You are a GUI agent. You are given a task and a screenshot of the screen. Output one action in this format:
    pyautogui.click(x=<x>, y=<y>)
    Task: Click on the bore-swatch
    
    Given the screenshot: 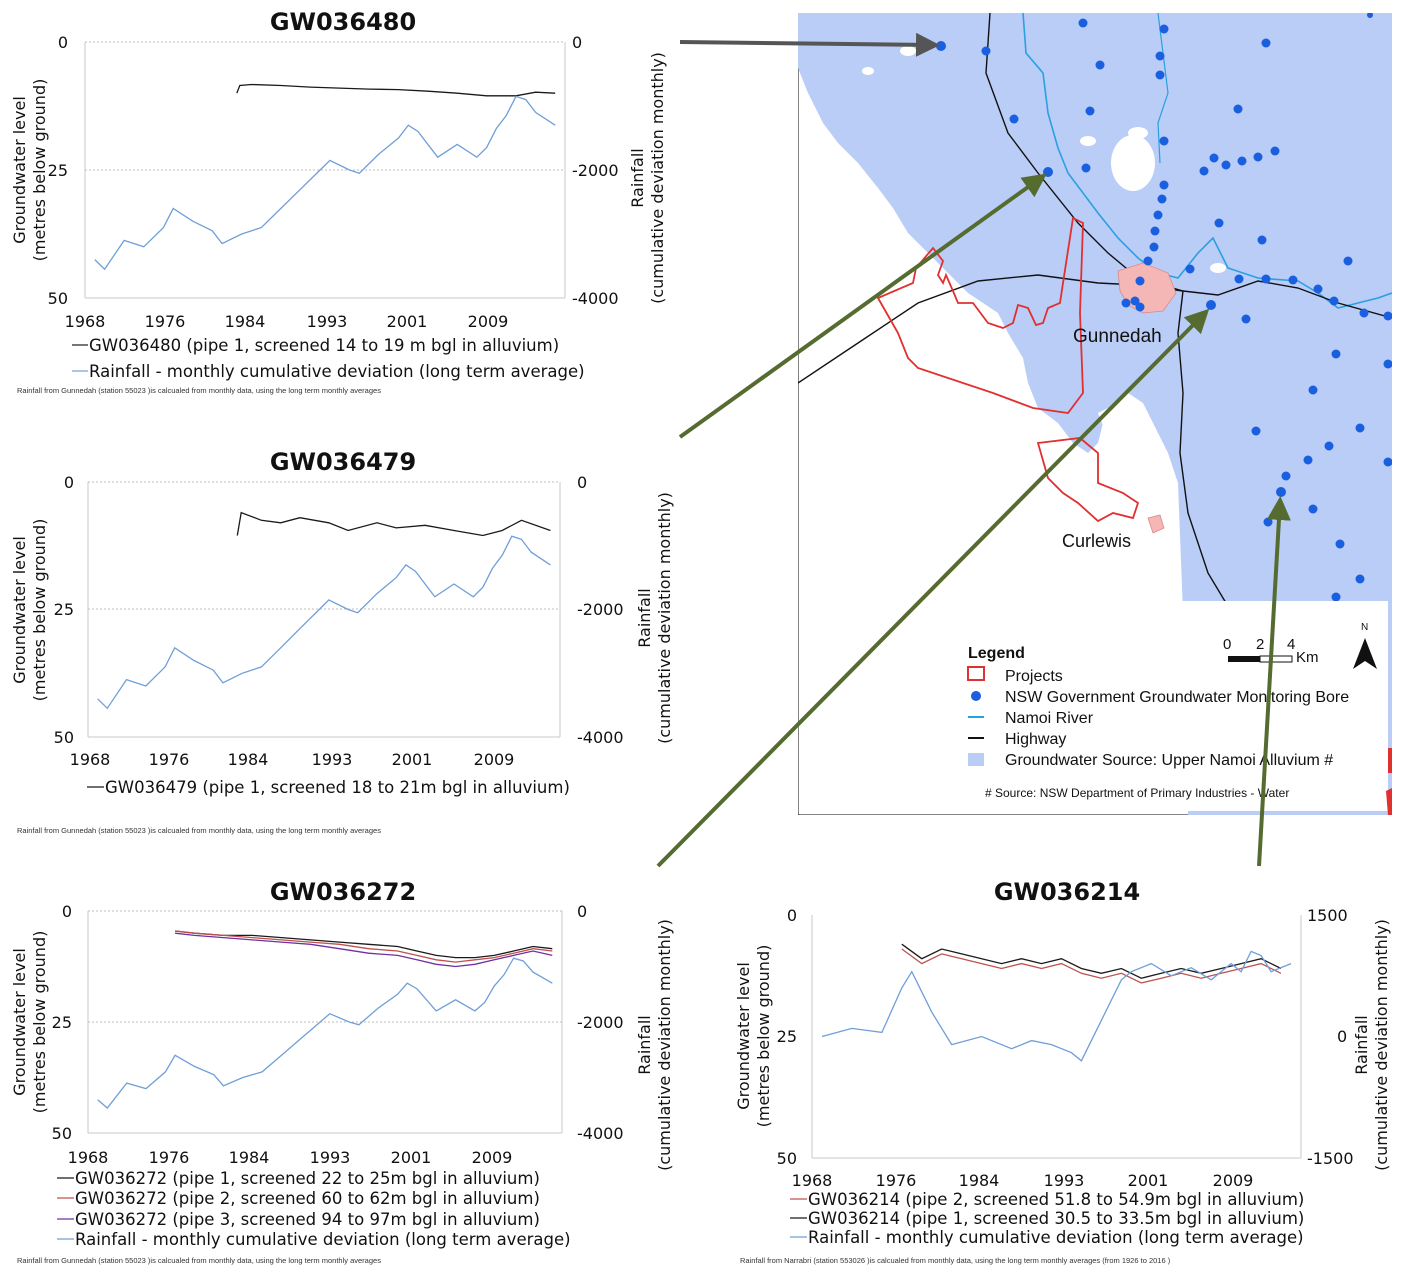 What is the action you would take?
    pyautogui.click(x=976, y=696)
    